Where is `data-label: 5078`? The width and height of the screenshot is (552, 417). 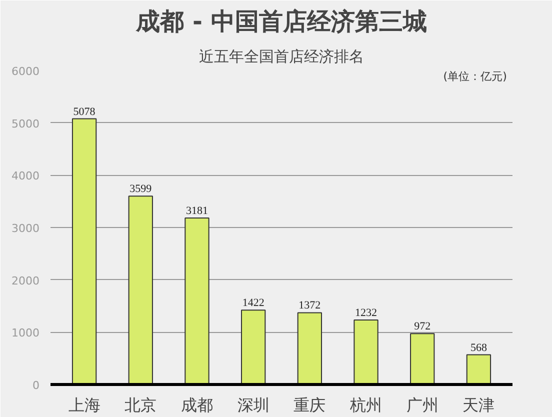 data-label: 5078 is located at coordinates (84, 112).